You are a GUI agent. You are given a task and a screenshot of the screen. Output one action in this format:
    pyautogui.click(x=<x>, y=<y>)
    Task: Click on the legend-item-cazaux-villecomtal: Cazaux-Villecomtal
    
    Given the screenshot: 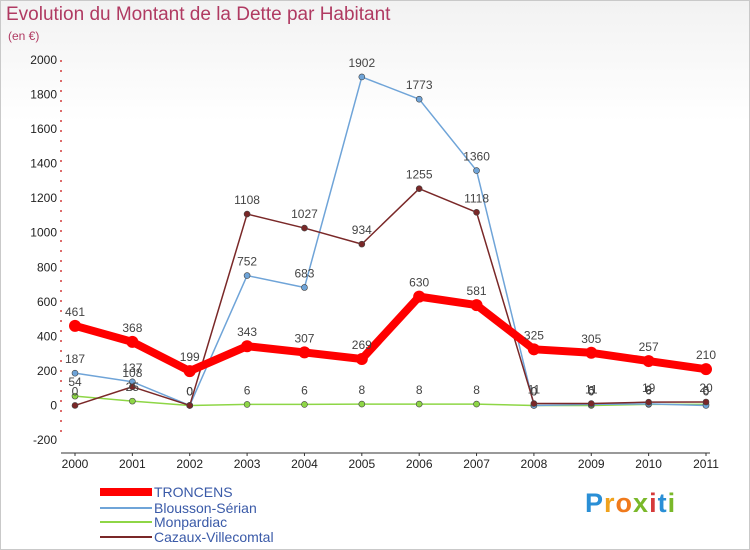 What is the action you would take?
    pyautogui.click(x=187, y=537)
    